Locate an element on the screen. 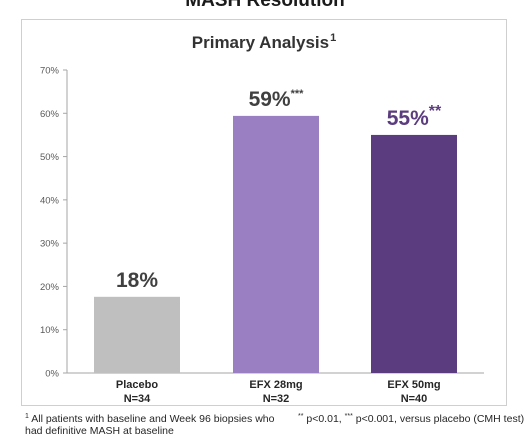 The image size is (530, 442). footnote-sig-text-1: p<0.01, is located at coordinates (324, 419).